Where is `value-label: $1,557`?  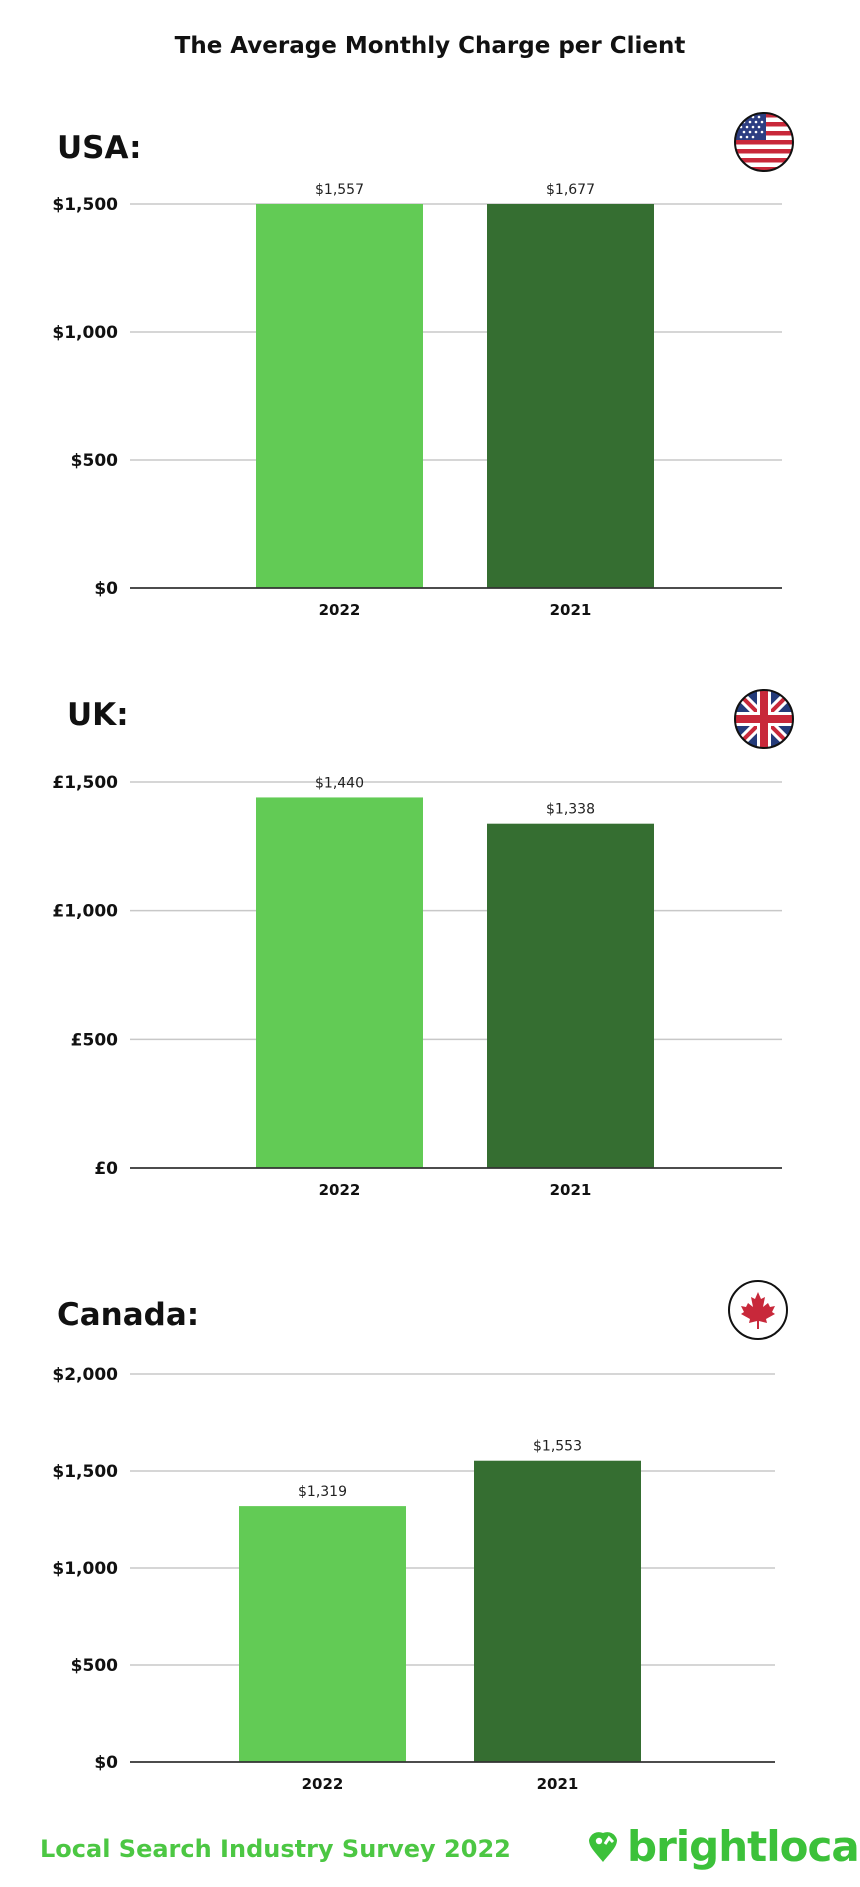
value-label: $1,557 is located at coordinates (339, 190).